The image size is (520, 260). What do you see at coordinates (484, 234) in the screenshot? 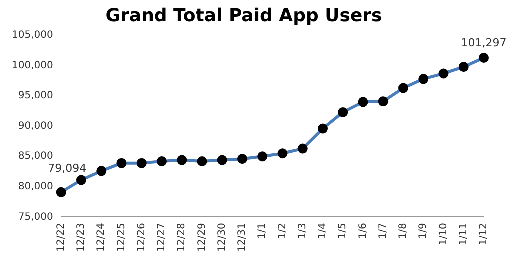
I see `x-tick-label: 1/12` at bounding box center [484, 234].